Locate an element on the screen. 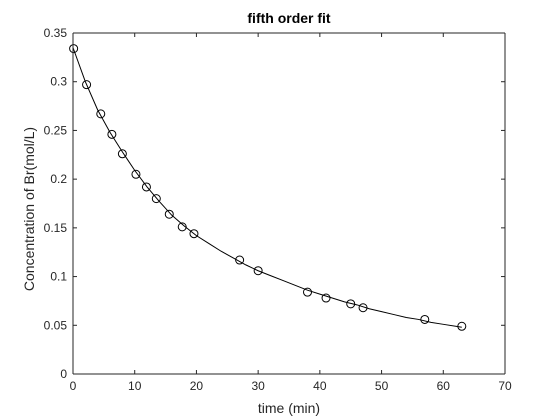 This screenshot has height=420, width=560. chart-title: fifth order fit is located at coordinates (289, 18).